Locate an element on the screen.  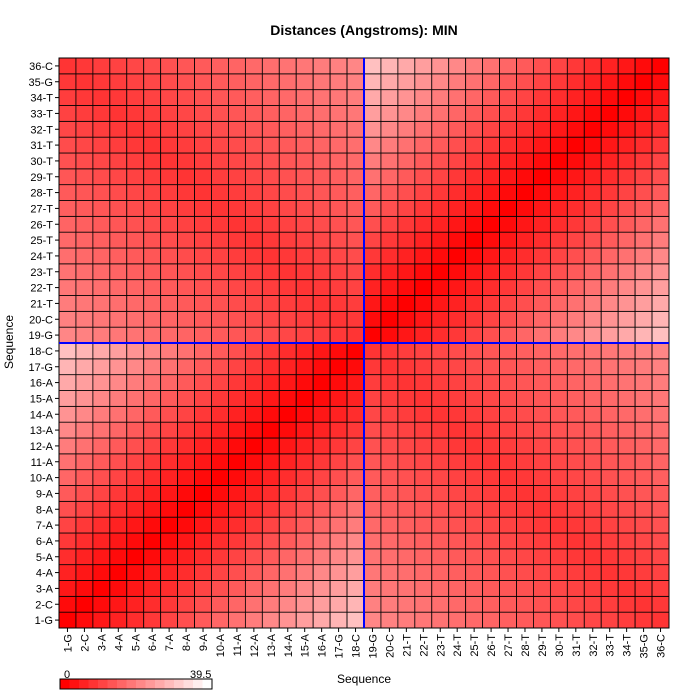
y-tick-label: 1-G is located at coordinates (44, 621).